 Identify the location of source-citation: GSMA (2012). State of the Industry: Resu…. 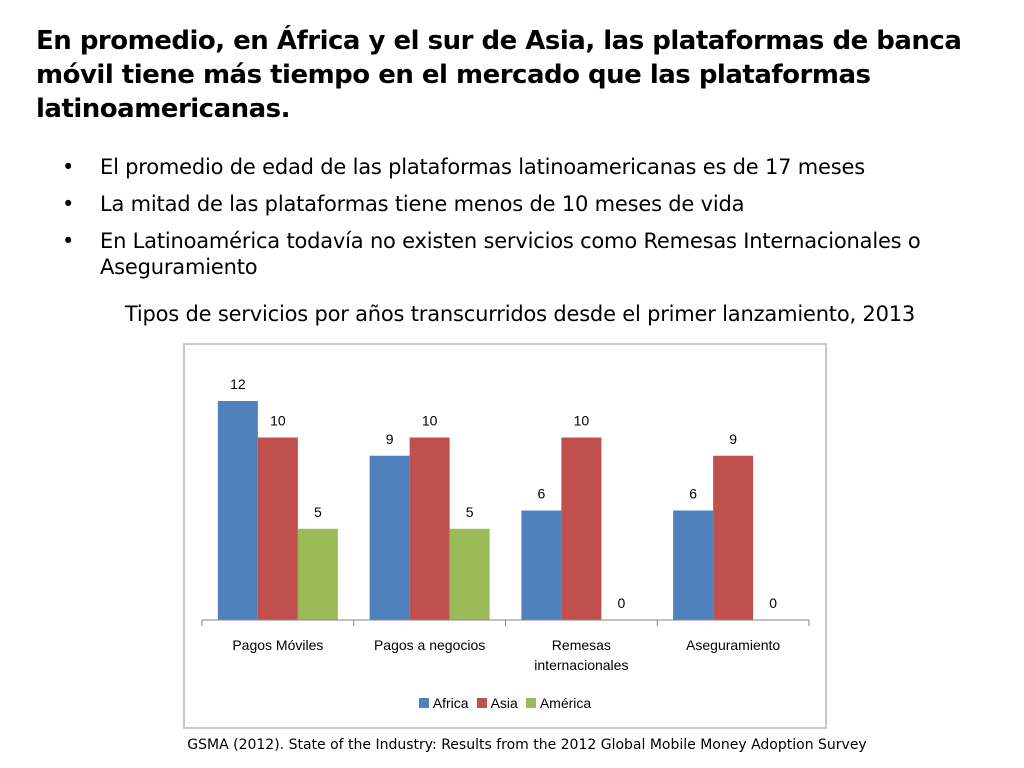
(527, 745).